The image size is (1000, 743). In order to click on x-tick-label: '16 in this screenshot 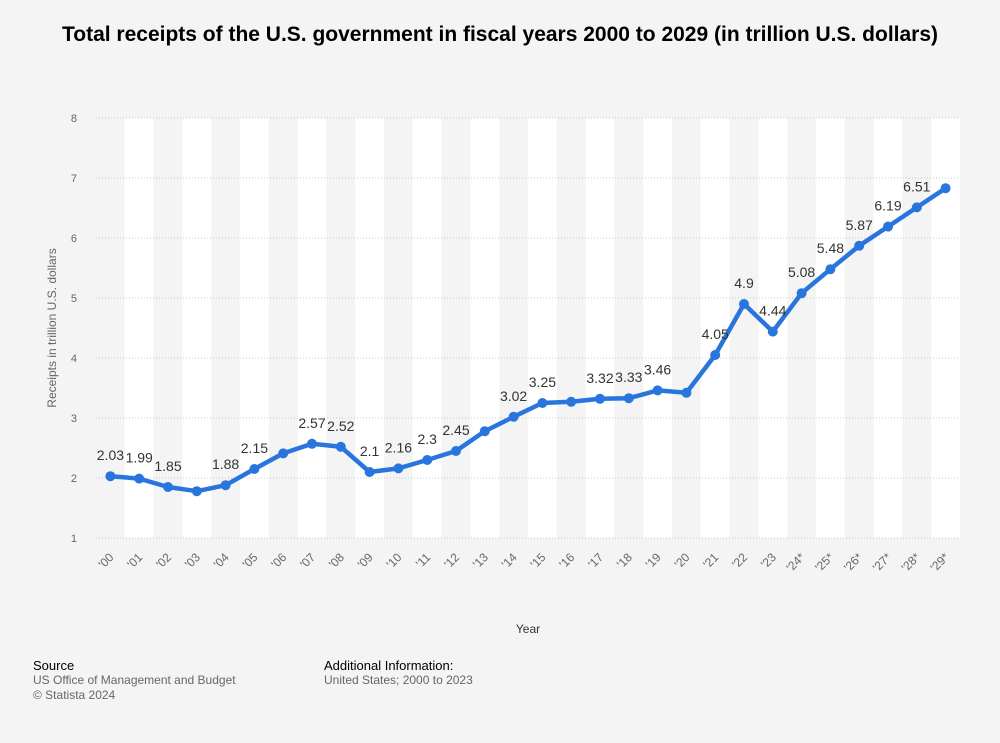, I will do `click(566, 560)`.